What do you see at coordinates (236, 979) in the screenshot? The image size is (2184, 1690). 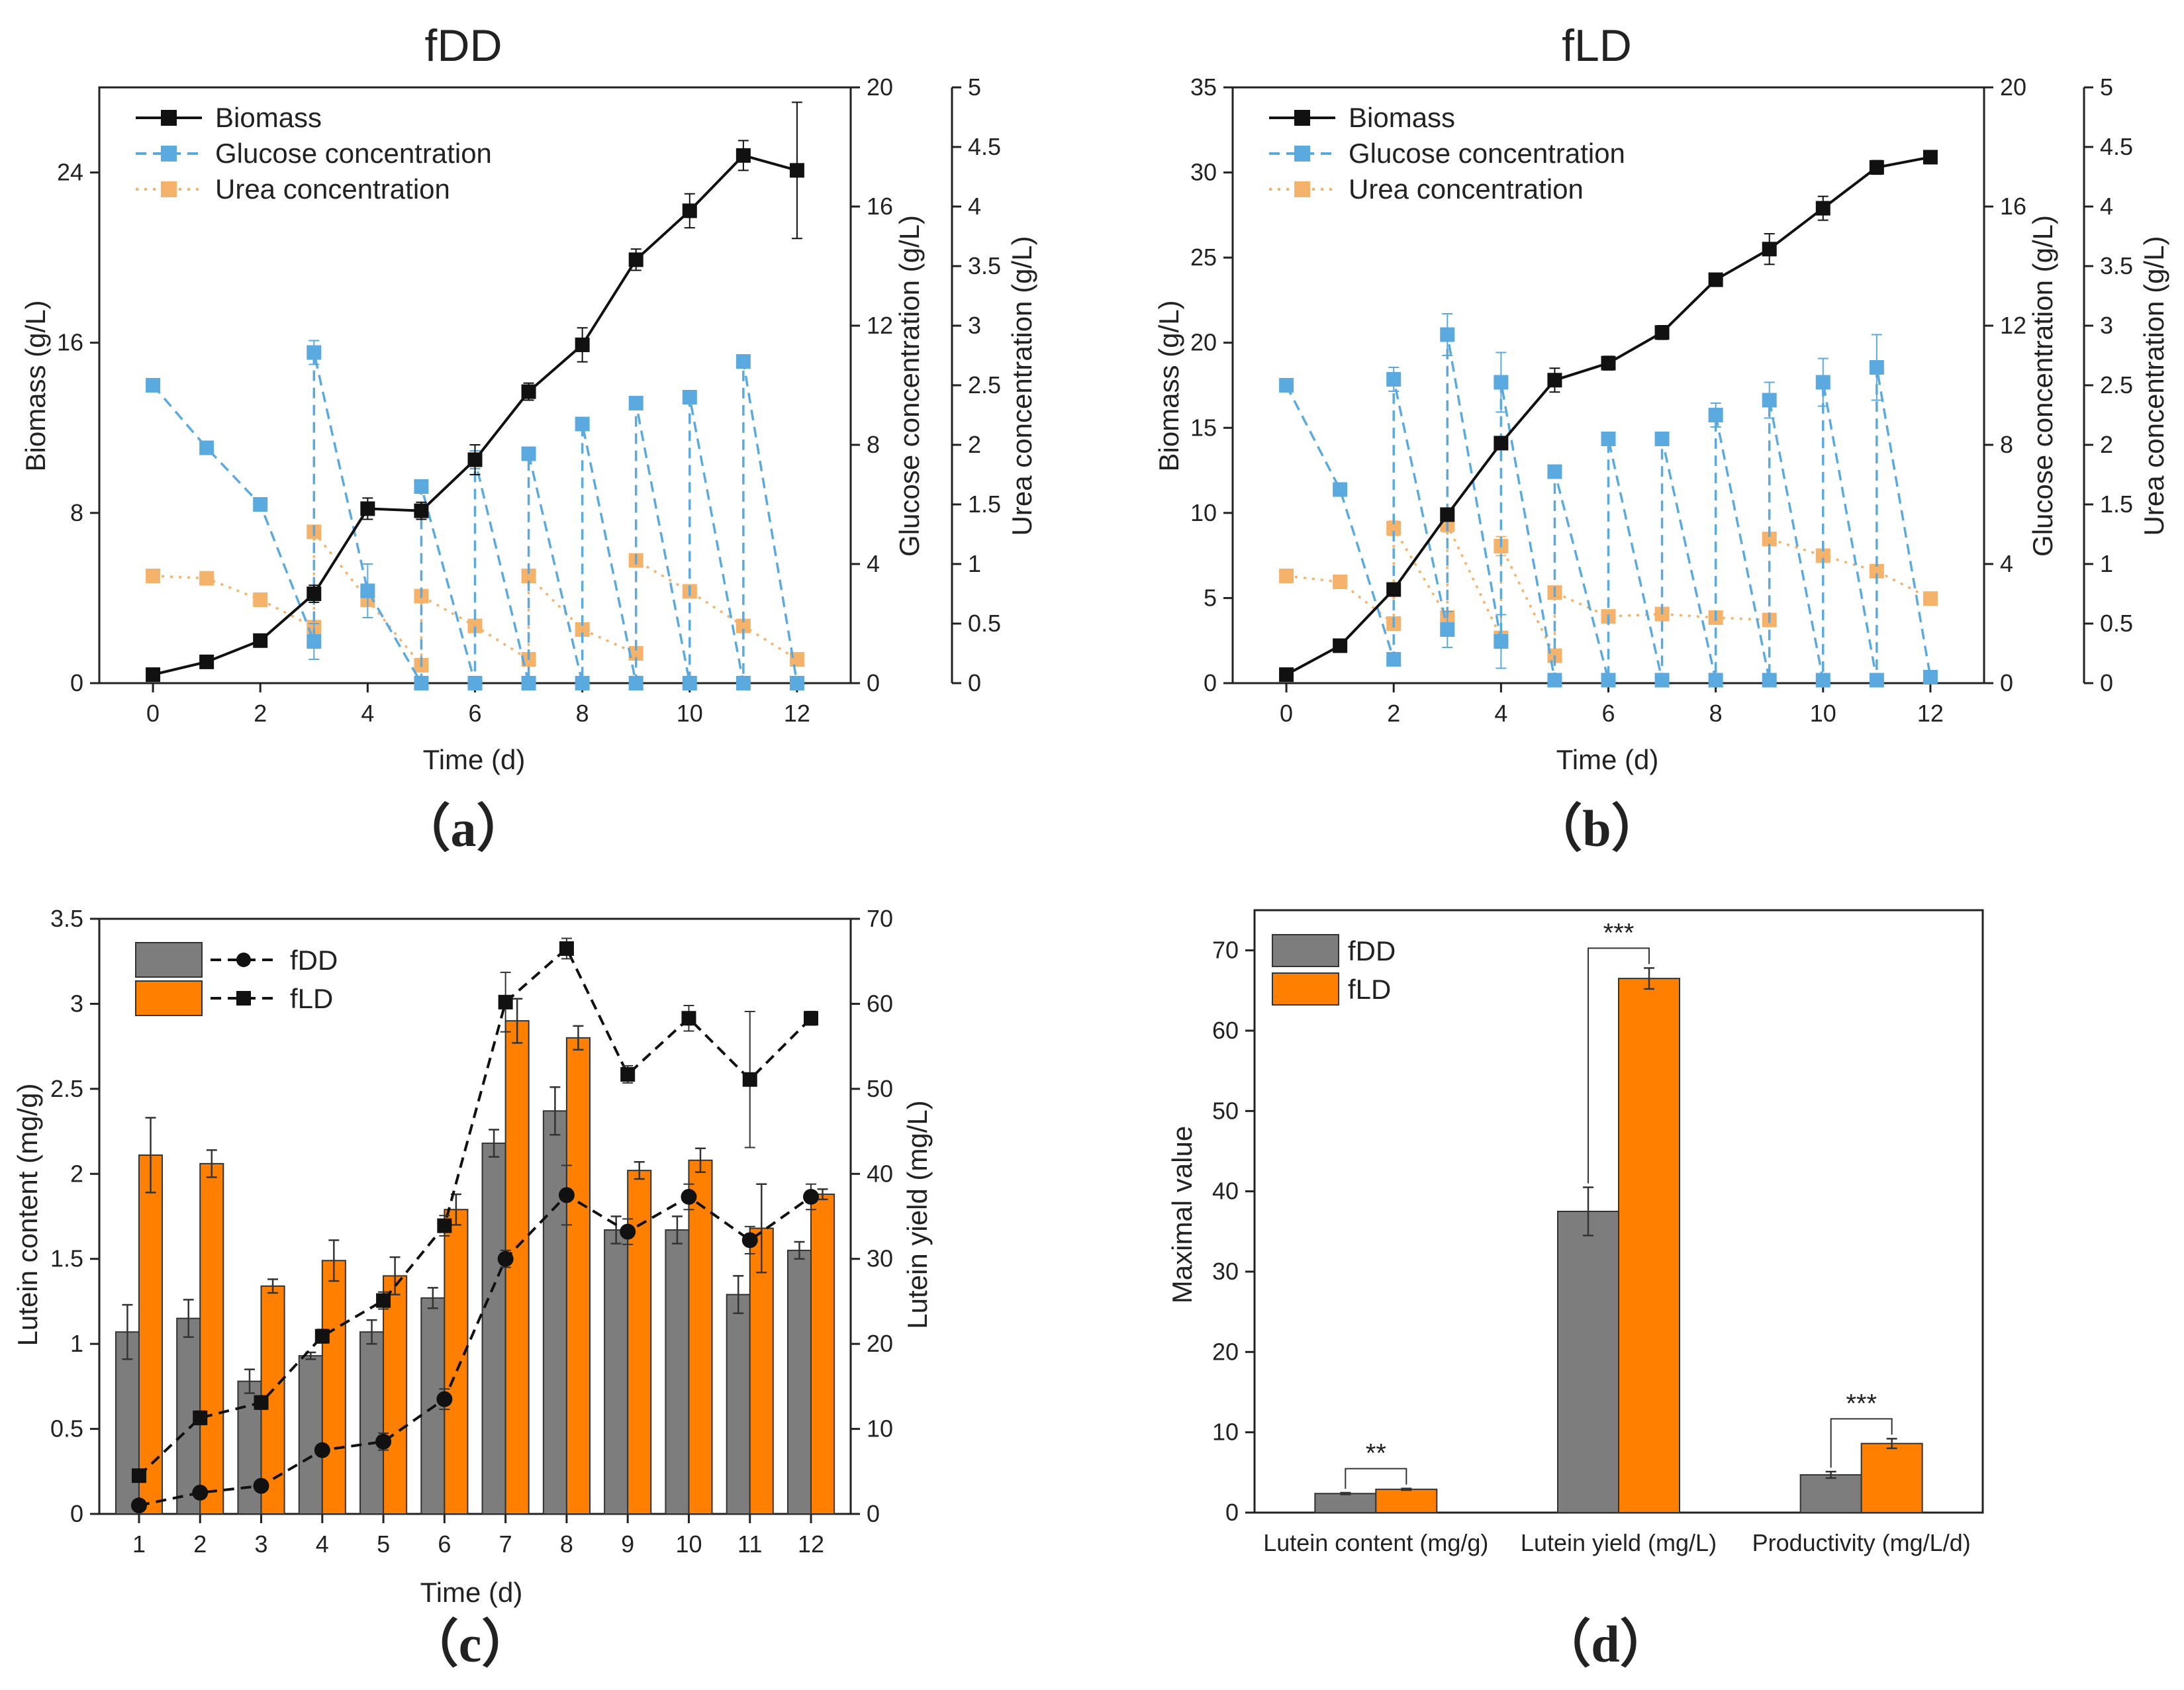 I see `panel-c-legend: fDD fLD` at bounding box center [236, 979].